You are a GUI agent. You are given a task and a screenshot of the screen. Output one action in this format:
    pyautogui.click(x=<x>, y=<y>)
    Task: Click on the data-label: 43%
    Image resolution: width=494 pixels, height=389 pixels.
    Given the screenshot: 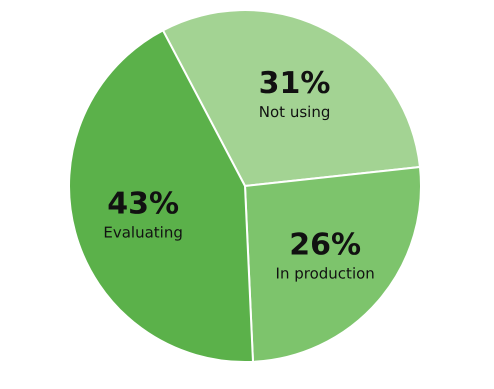 What is the action you would take?
    pyautogui.click(x=143, y=204)
    